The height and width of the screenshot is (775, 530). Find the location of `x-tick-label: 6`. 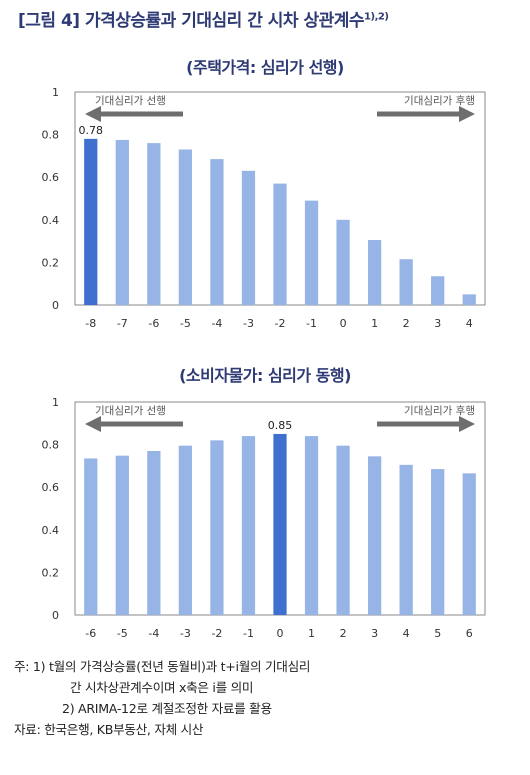

x-tick-label: 6 is located at coordinates (469, 633).